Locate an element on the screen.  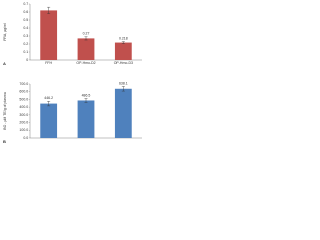
data-label: 486.5 is located at coordinates (86, 95).